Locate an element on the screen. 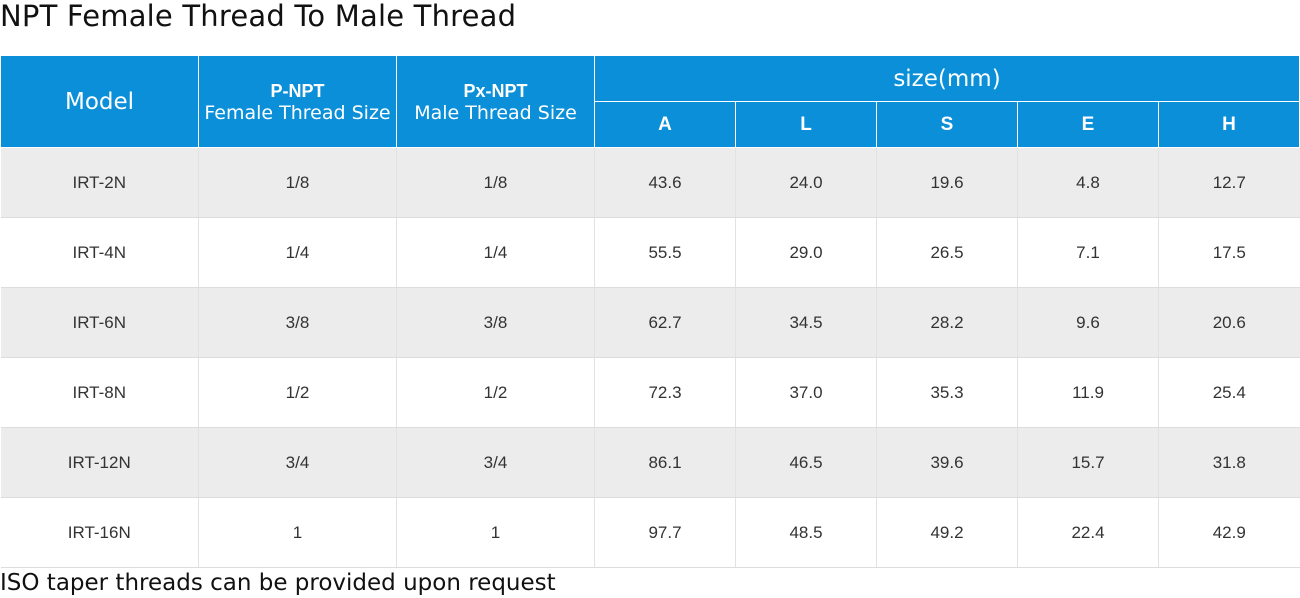 This screenshot has height=598, width=1300. cell-a: 43.6 is located at coordinates (665, 182).